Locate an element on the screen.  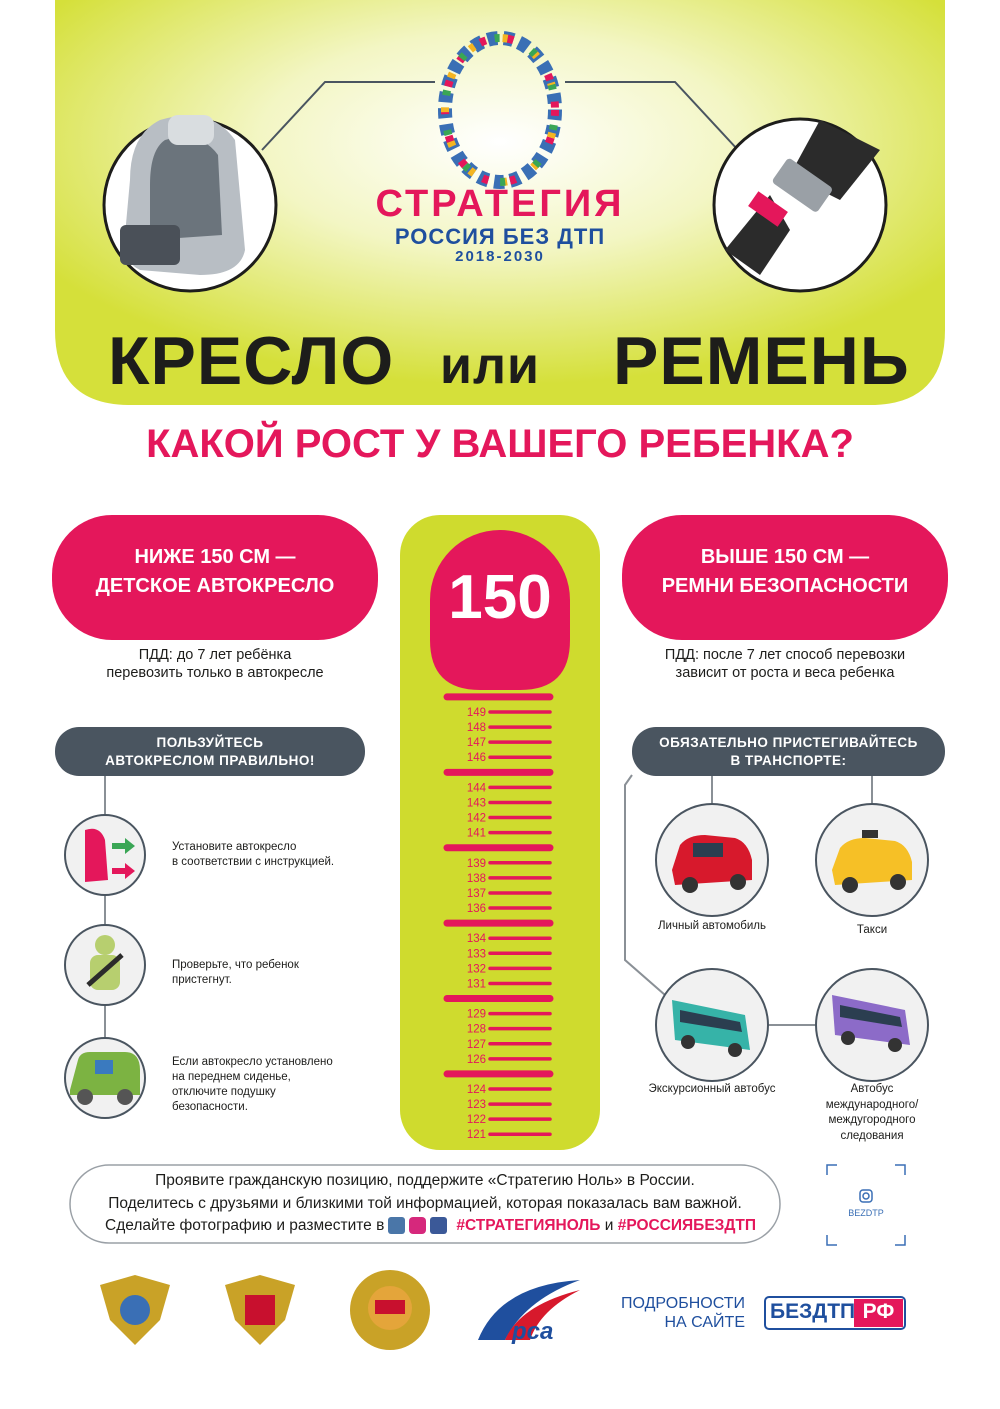
hashtag: #СТРАТЕГИЯНОЛЬ is located at coordinates (528, 1225).